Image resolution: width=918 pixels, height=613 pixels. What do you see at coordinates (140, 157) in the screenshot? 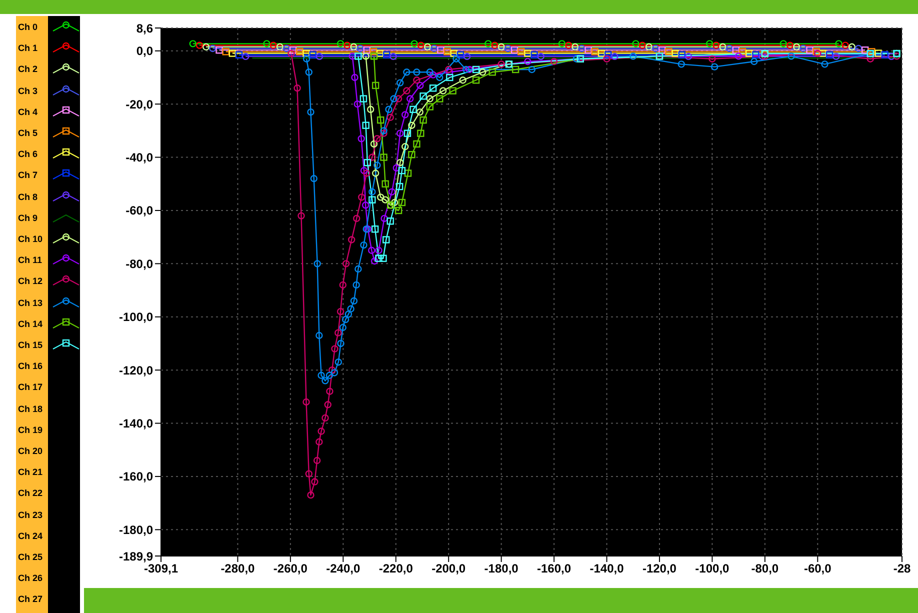
I see `y-tick-label: -40,0` at bounding box center [140, 157].